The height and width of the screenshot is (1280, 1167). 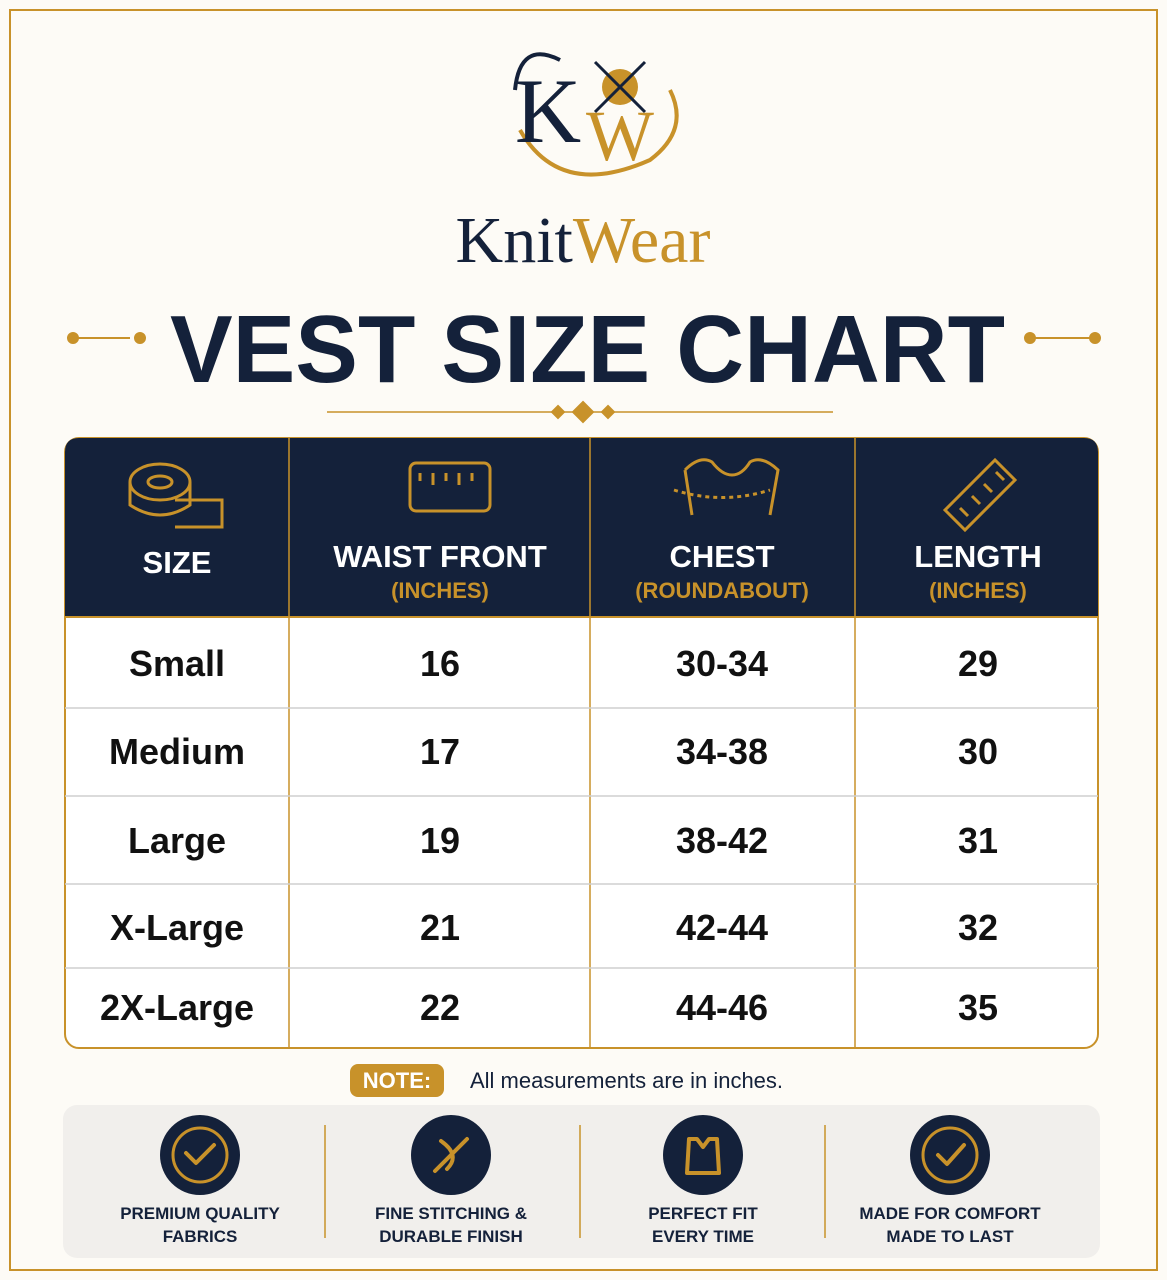 What do you see at coordinates (620, 136) in the screenshot?
I see `logo-w: W` at bounding box center [620, 136].